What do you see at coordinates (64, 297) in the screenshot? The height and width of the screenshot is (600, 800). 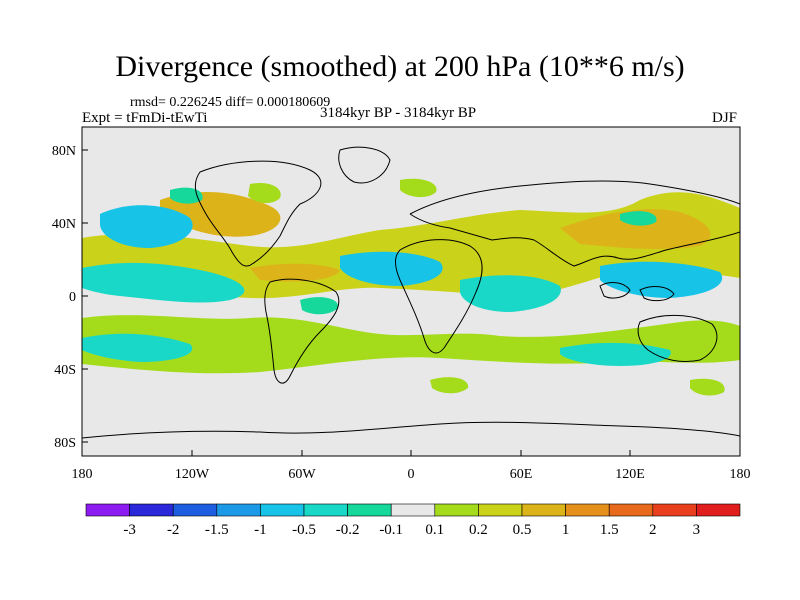 I see `lat-labels: 80N 40N 0 40S 80S` at bounding box center [64, 297].